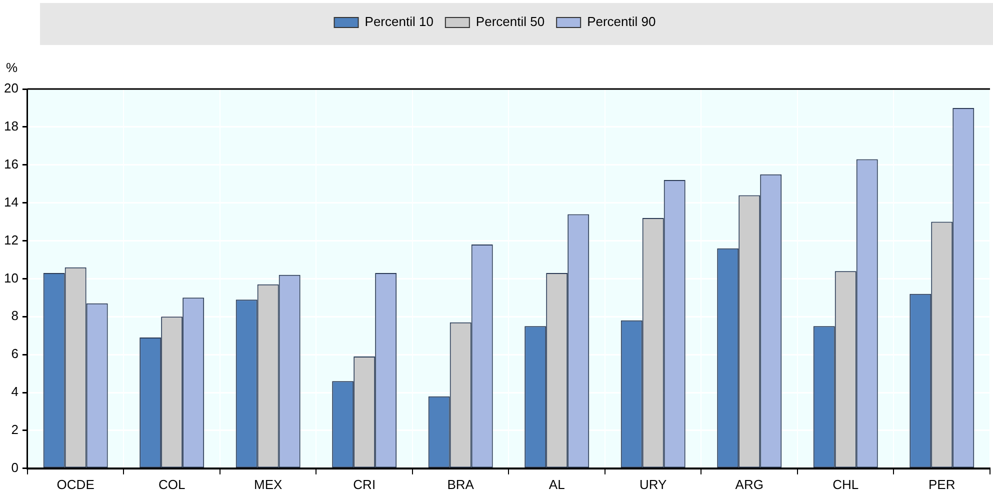 The image size is (993, 496). What do you see at coordinates (749, 484) in the screenshot?
I see `x-tick-label: ARG` at bounding box center [749, 484].